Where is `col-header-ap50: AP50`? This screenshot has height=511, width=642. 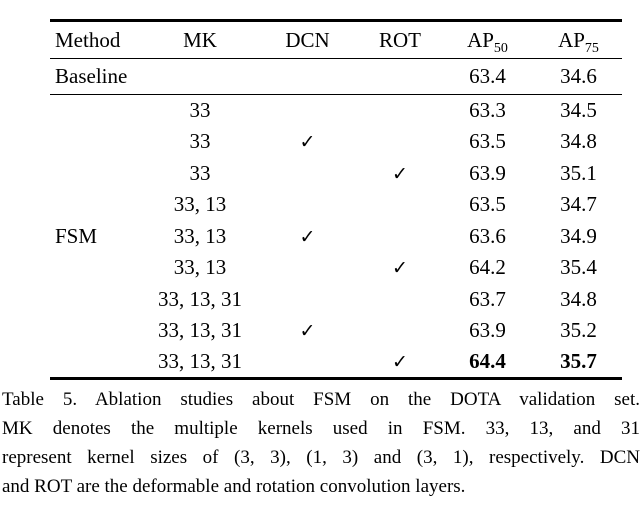
col-header-ap50: AP50 is located at coordinates (487, 39).